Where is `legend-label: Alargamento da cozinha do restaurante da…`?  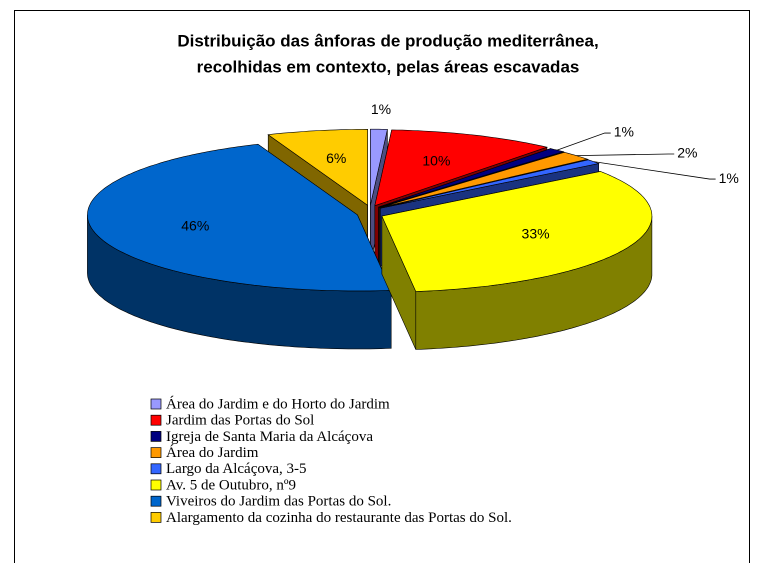
legend-label: Alargamento da cozinha do restaurante da… is located at coordinates (339, 518).